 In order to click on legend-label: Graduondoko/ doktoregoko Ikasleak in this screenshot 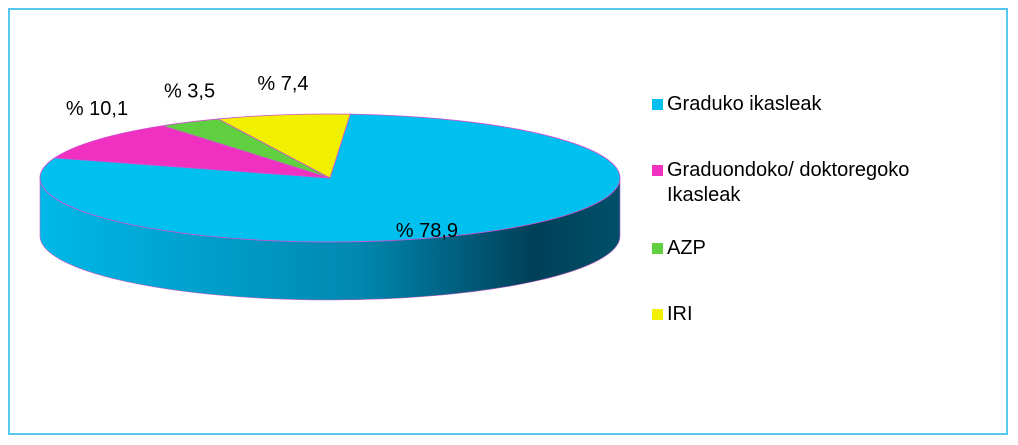, I will do `click(788, 182)`.